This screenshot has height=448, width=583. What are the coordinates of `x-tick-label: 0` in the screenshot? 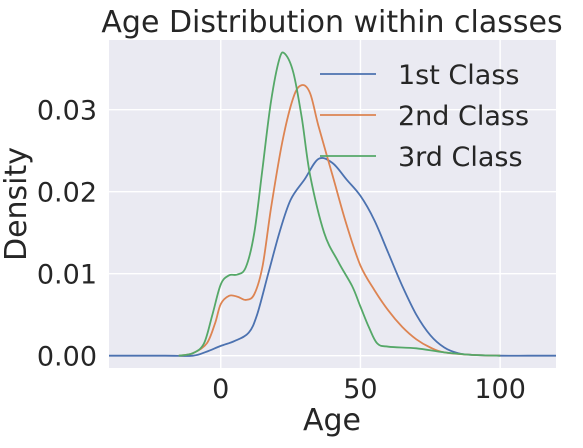 It's located at (220, 389).